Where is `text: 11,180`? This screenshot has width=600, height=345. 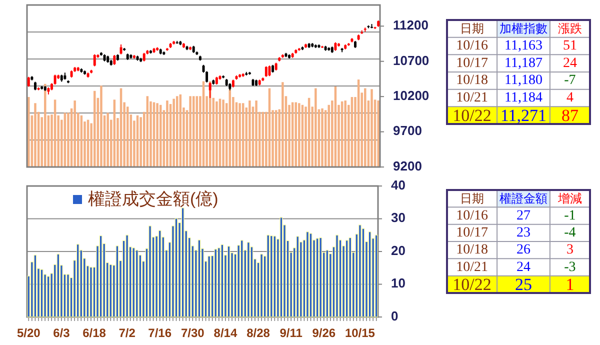 text: 11,180 is located at coordinates (523, 80).